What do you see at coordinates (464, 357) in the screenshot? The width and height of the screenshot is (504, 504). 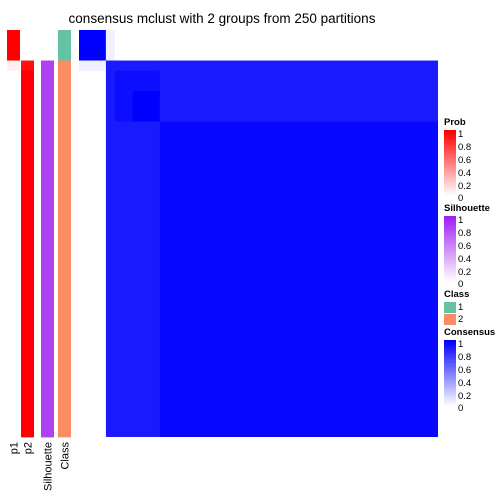 I see `legend-tick-label: 0.8` at bounding box center [464, 357].